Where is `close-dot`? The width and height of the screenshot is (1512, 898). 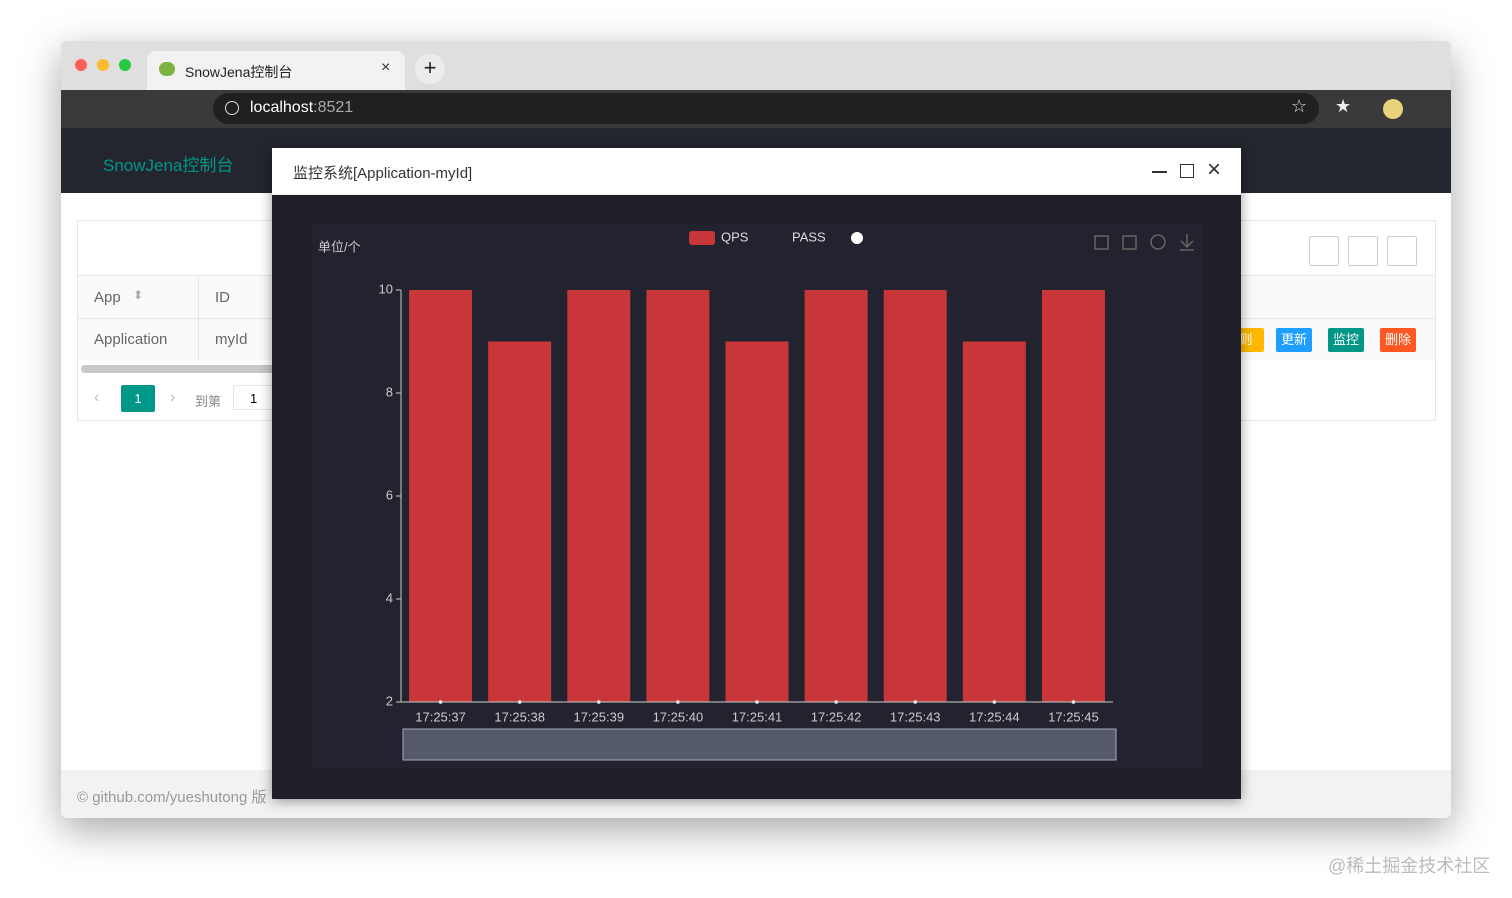 close-dot is located at coordinates (81, 65).